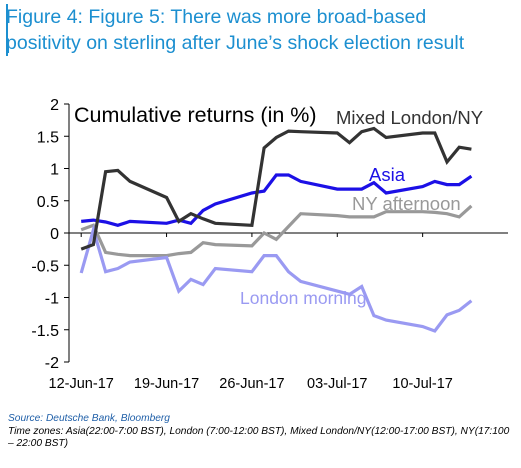  I want to click on y-tick-label: 1.5, so click(48, 137).